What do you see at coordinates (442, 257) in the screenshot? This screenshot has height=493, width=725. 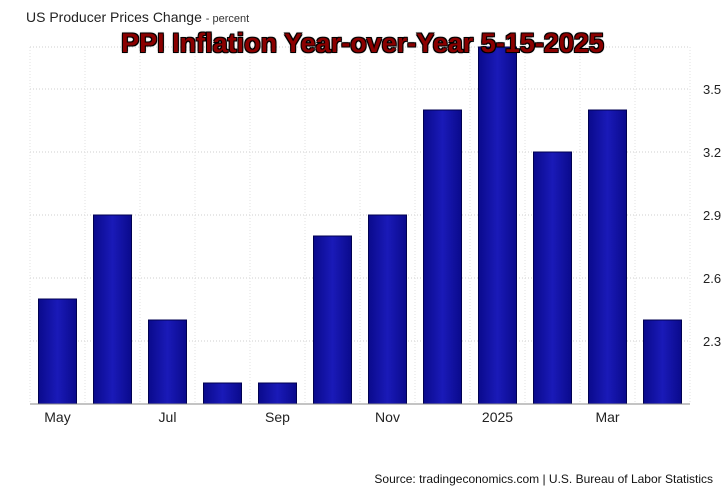 I see `bar-dec` at bounding box center [442, 257].